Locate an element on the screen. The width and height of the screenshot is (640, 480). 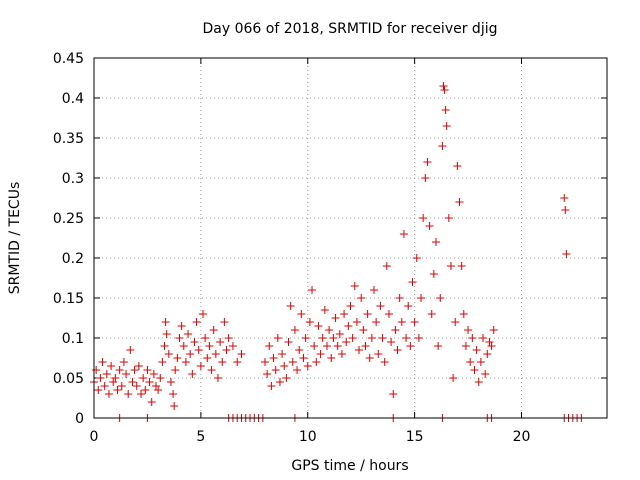
x-tick-label: 0 is located at coordinates (94, 437).